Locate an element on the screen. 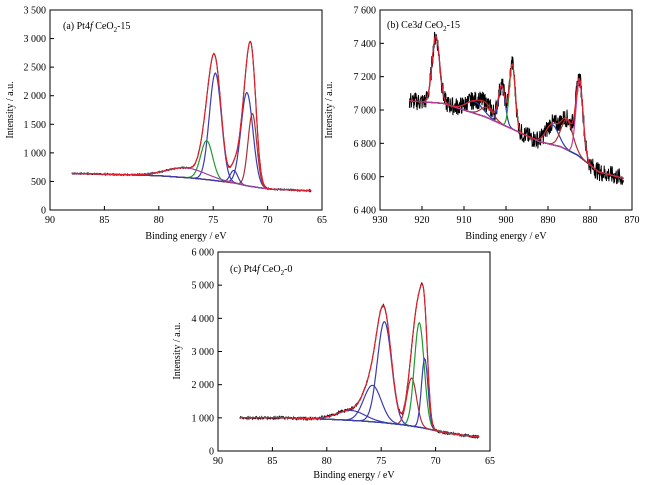  y-tick-label: 1 500 is located at coordinates (35, 125).